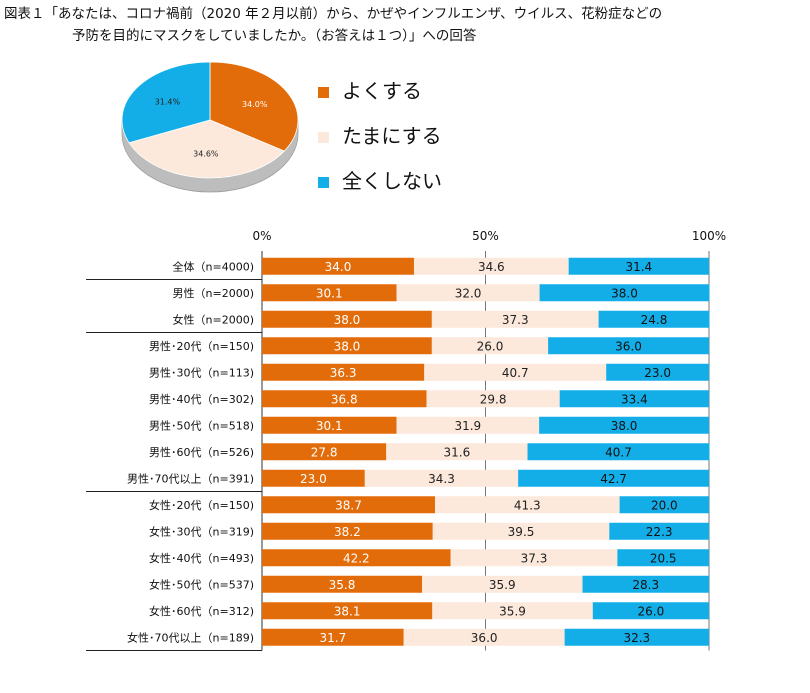 The height and width of the screenshot is (693, 810). I want to click on category-label: 女性（n=2000), so click(213, 319).